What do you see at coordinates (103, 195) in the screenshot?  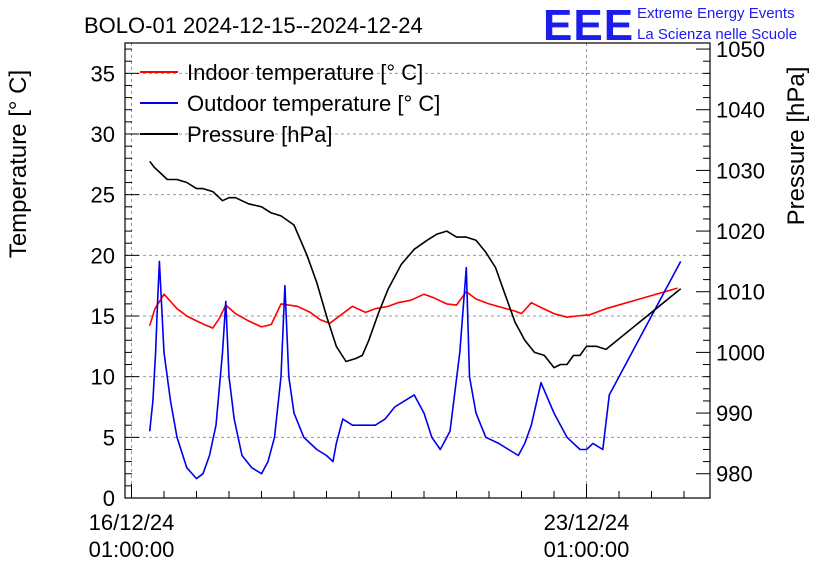 I see `y-tick-label: 25` at bounding box center [103, 195].